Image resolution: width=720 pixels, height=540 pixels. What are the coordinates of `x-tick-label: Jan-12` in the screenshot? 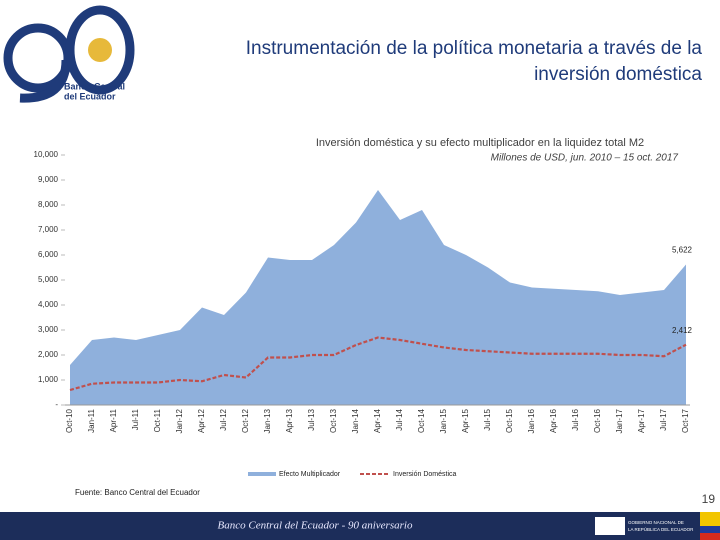 It's located at (179, 420).